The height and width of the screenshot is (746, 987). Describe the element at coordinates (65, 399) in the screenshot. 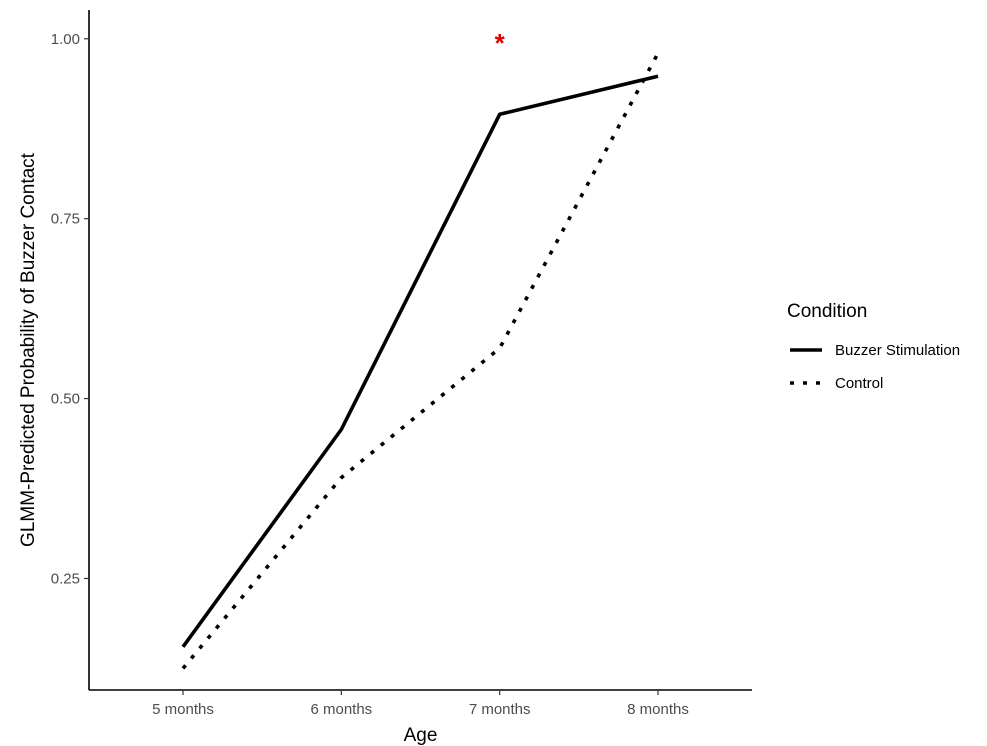

I see `y-tick-label: 0.50` at that location.